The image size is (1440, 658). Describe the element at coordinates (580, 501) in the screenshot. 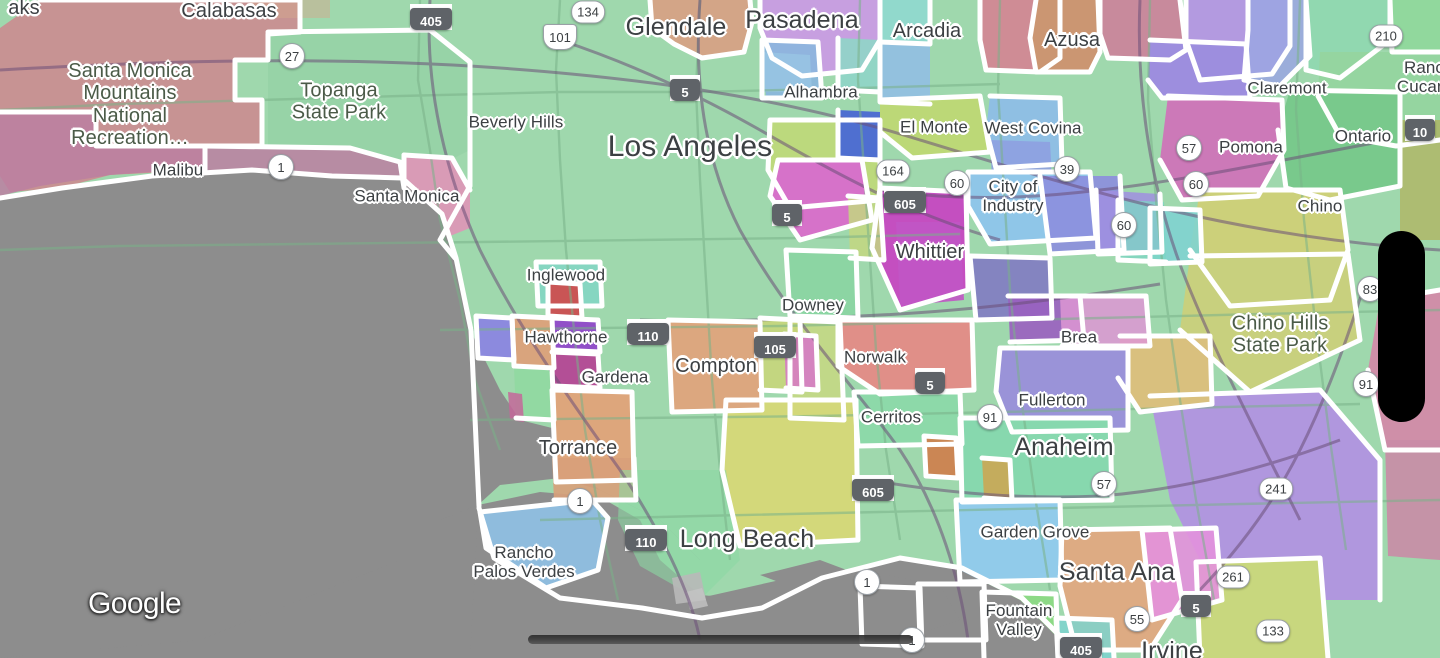

I see `shield-sr-1-torrance-icon: 1` at that location.